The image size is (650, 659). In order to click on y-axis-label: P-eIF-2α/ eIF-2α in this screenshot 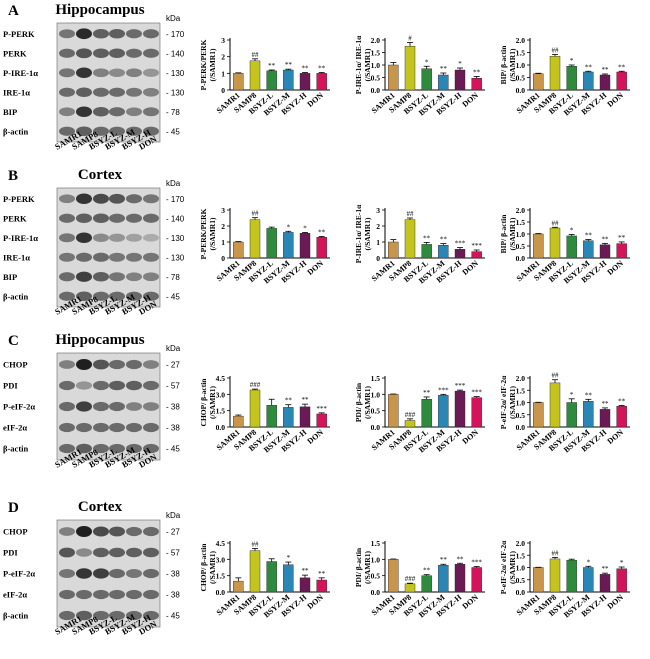, I will do `click(503, 567)`.